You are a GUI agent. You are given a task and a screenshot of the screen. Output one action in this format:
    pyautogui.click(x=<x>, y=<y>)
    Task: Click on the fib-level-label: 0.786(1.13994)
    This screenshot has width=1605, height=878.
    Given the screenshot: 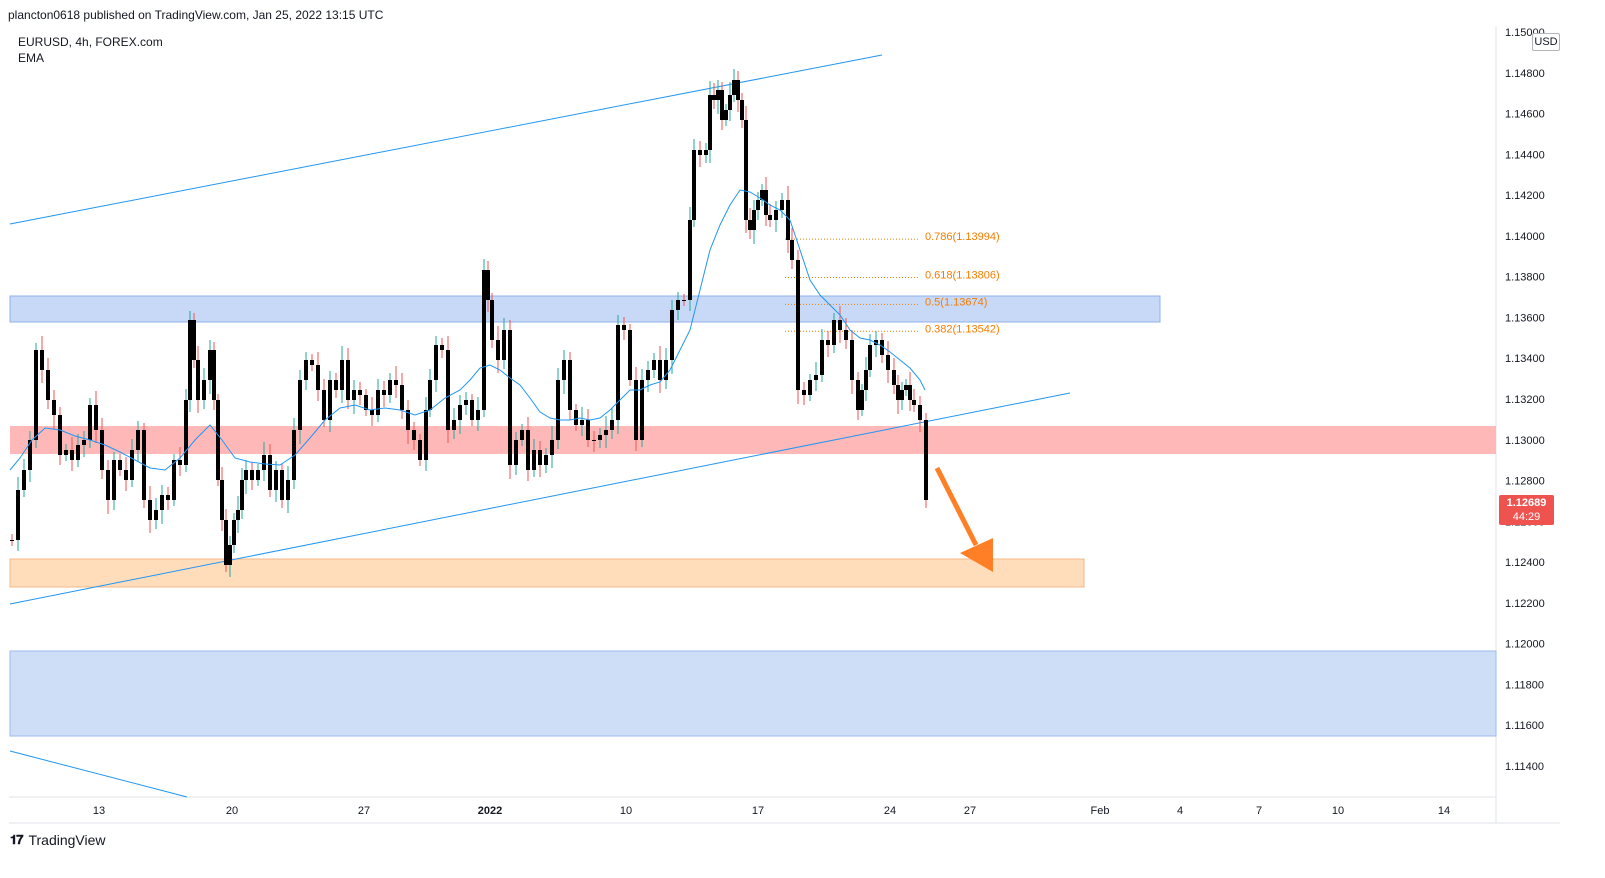 What is the action you would take?
    pyautogui.click(x=962, y=237)
    